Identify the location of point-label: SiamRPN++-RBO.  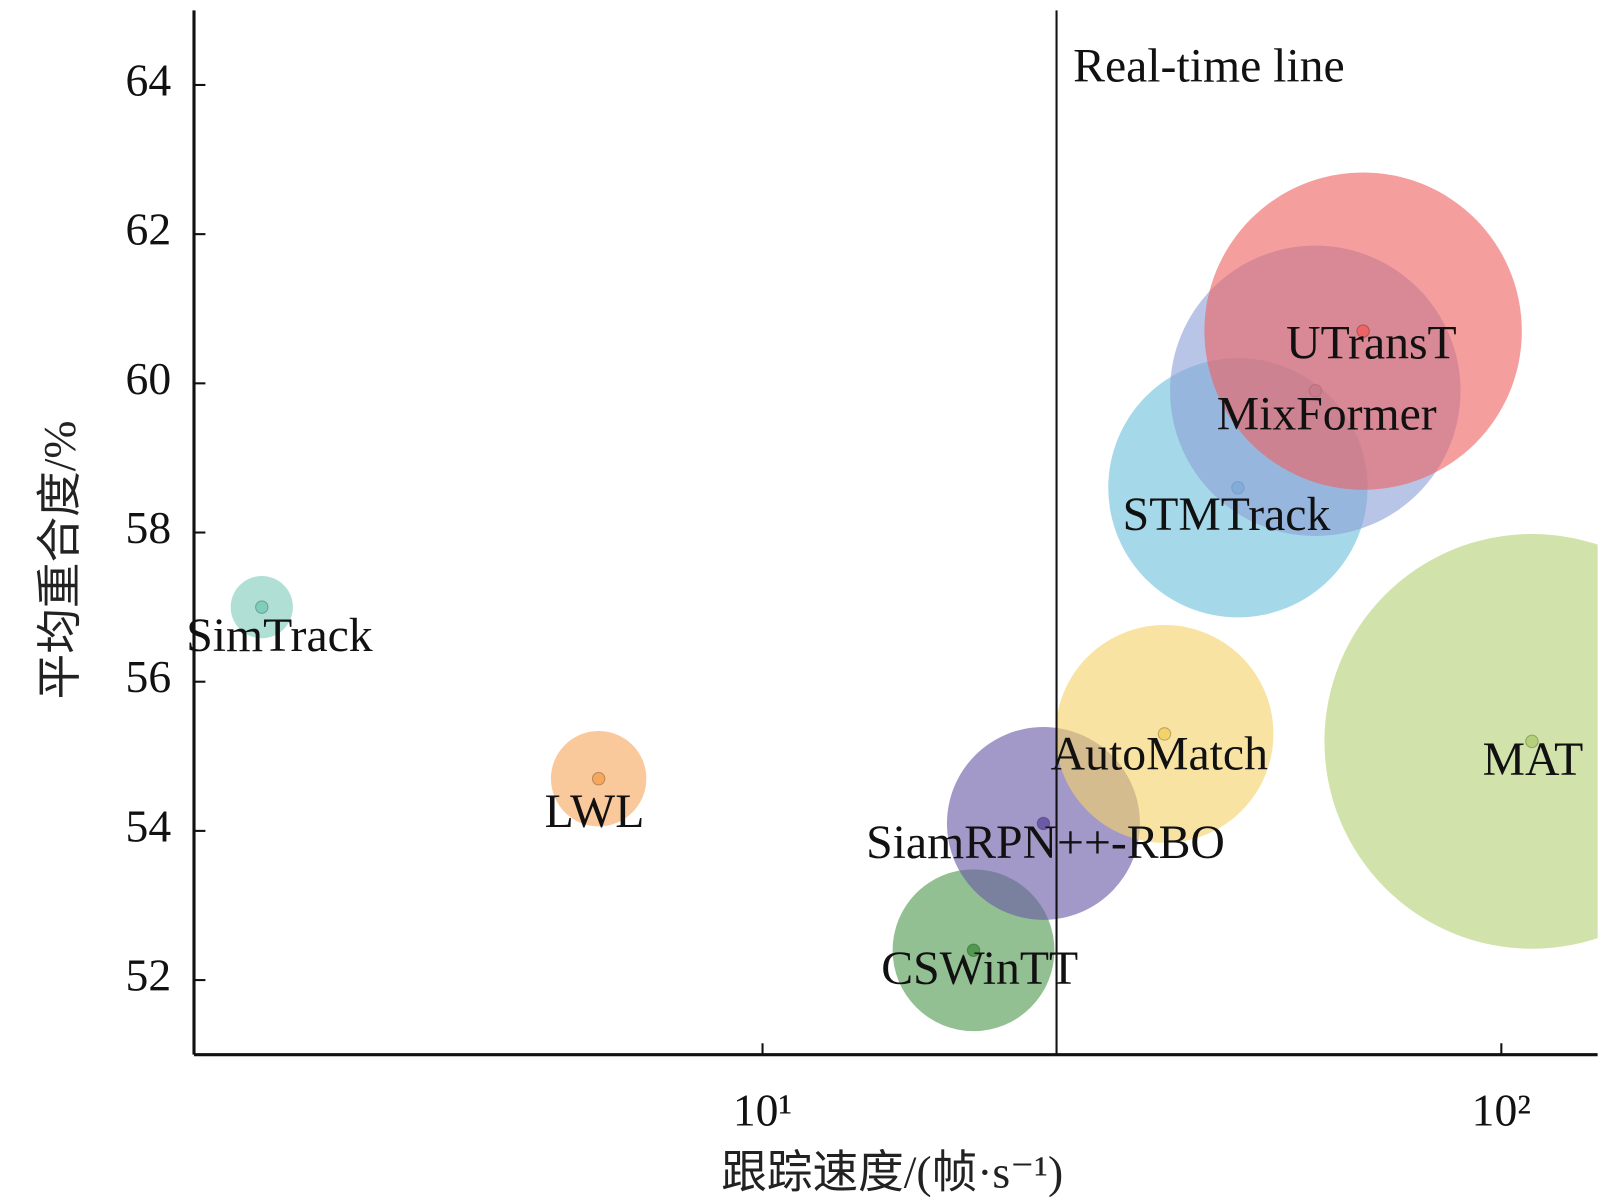
(1045, 842).